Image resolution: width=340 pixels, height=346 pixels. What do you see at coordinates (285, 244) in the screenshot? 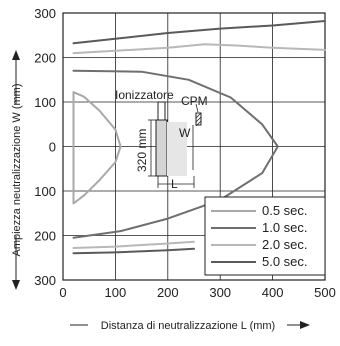
I see `legend-label-2: 2.0 sec.` at bounding box center [285, 244].